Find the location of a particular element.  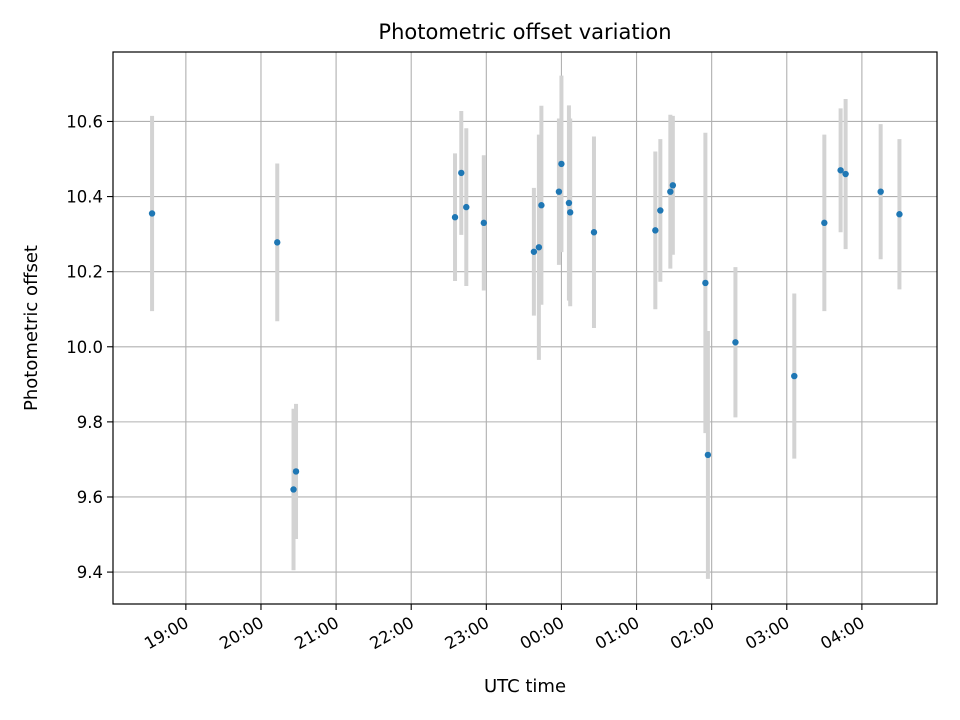

y-tick-label: 9.4 is located at coordinates (90, 572).